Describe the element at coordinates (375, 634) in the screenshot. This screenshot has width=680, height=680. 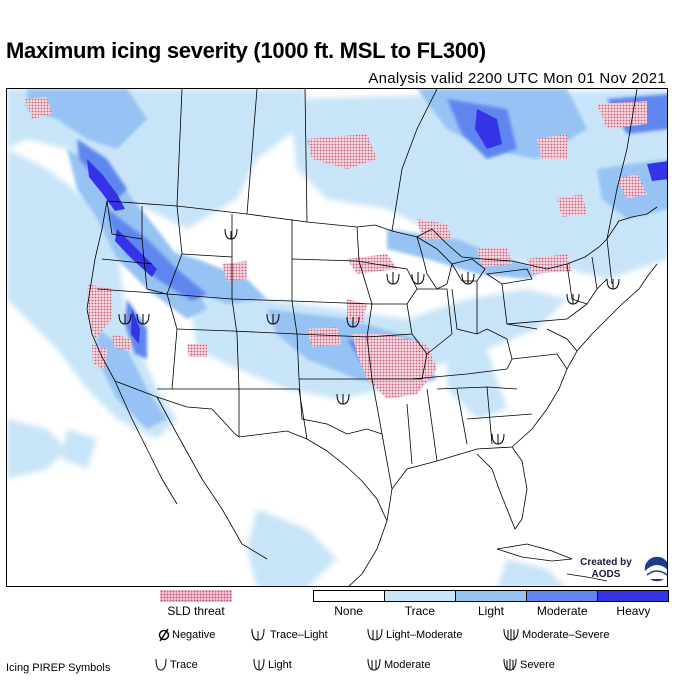
I see `light-moderate-icon` at that location.